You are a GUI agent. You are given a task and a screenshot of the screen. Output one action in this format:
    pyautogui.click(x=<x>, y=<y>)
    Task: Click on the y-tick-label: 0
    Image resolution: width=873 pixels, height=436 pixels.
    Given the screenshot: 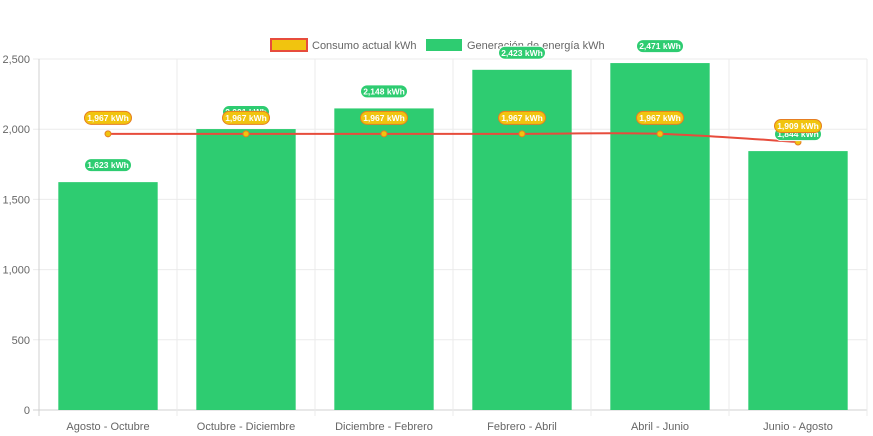 What is the action you would take?
    pyautogui.click(x=27, y=411)
    